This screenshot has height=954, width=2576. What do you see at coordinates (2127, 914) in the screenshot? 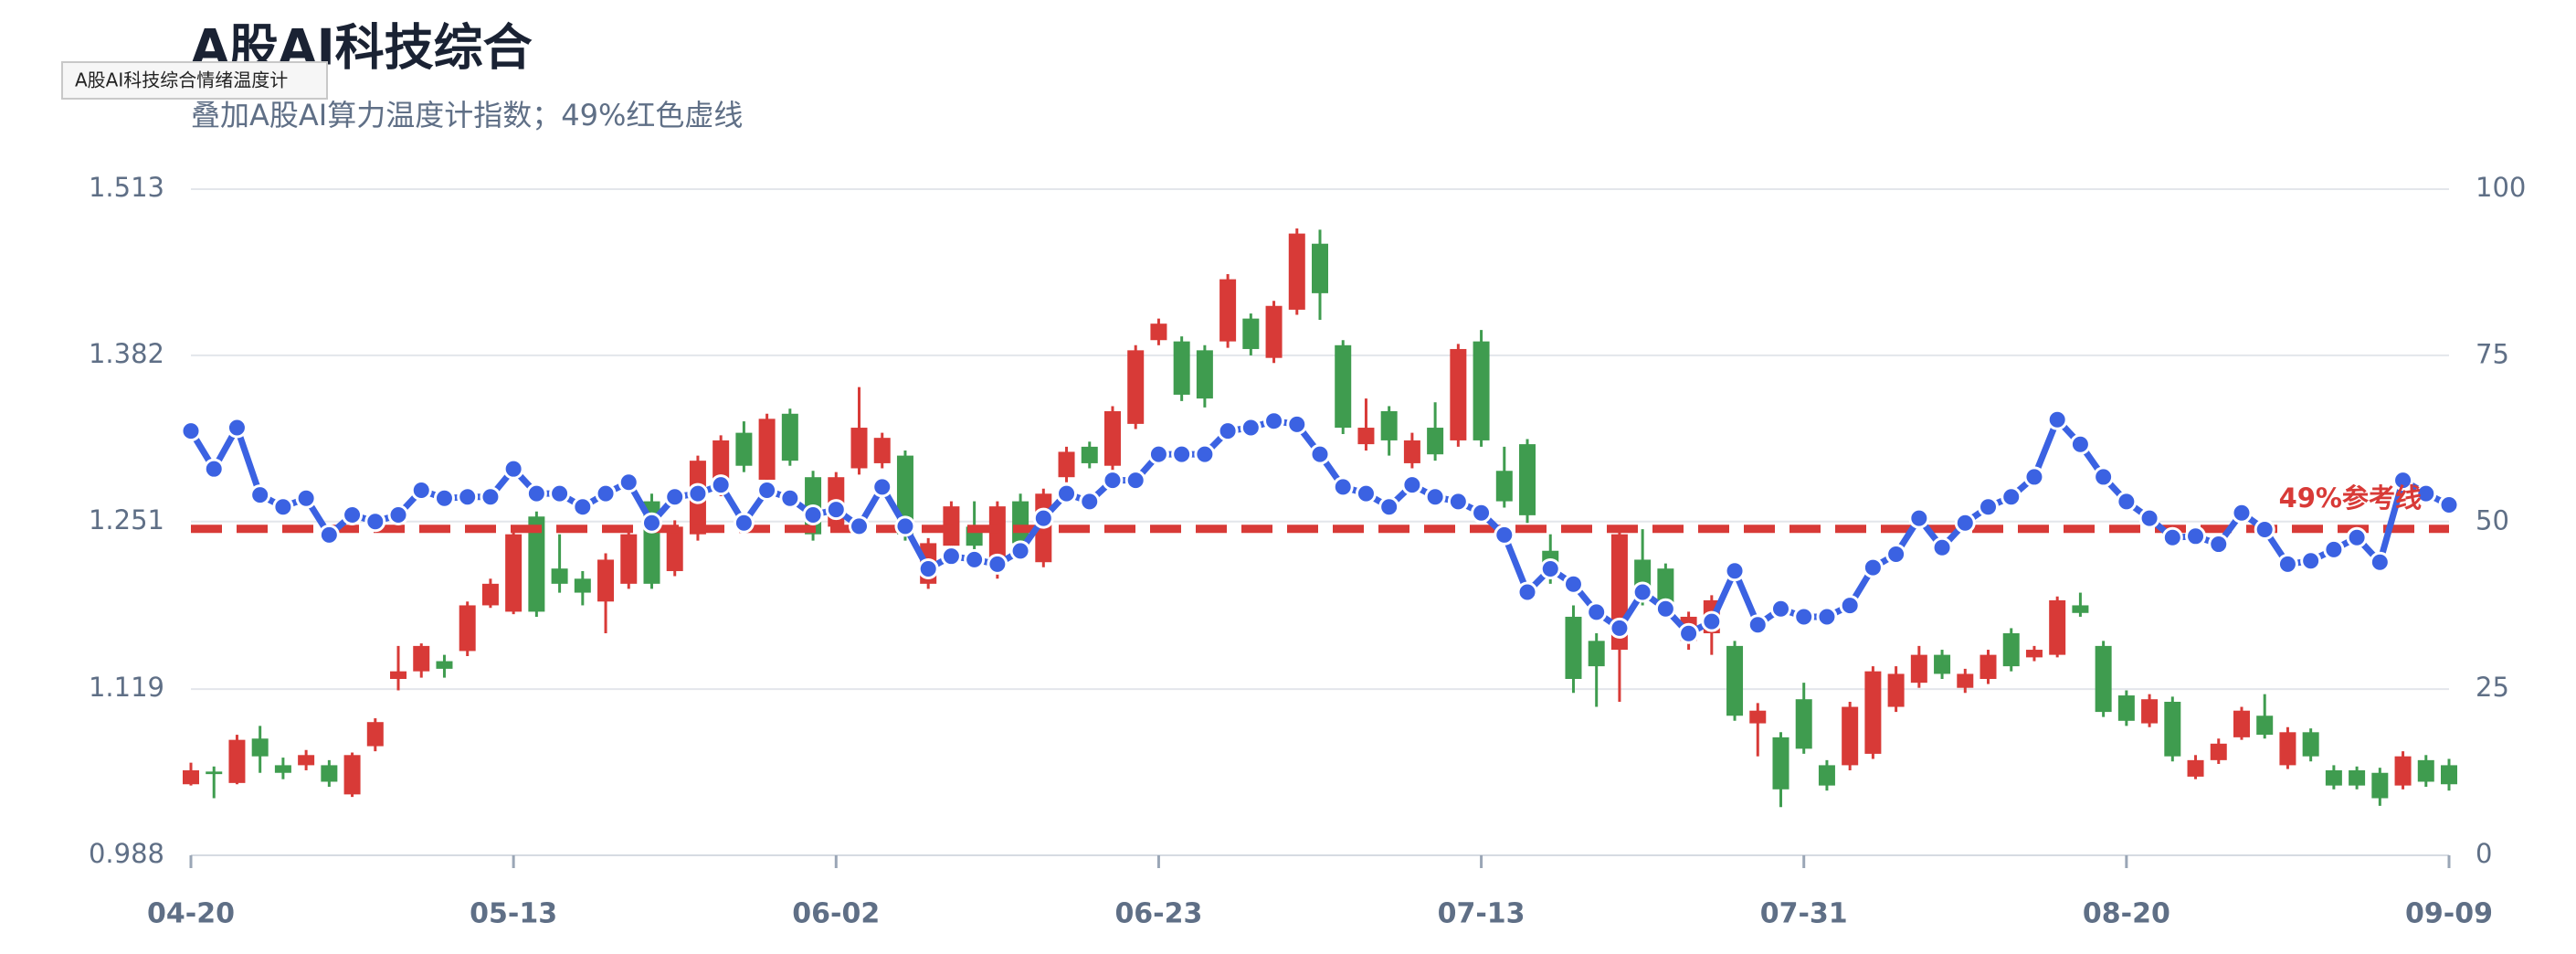
I see `x-tick-label: 08-20` at bounding box center [2127, 914].